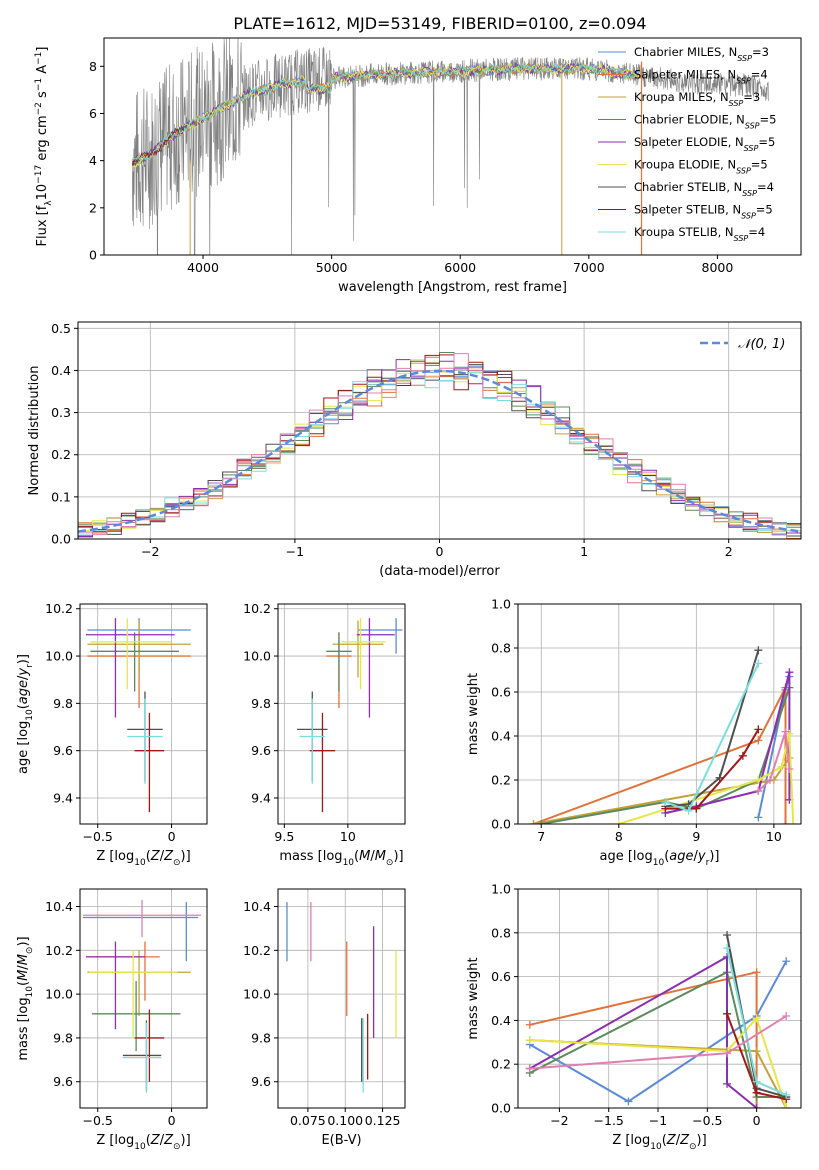  I want to click on weight-line-chabrier-stelib, so click(712, 728).